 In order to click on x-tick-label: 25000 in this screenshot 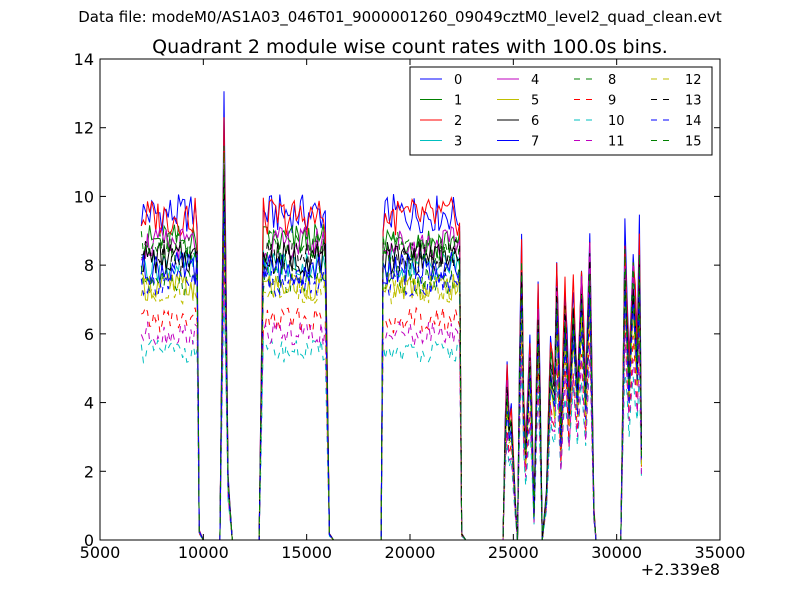, I will do `click(513, 552)`.